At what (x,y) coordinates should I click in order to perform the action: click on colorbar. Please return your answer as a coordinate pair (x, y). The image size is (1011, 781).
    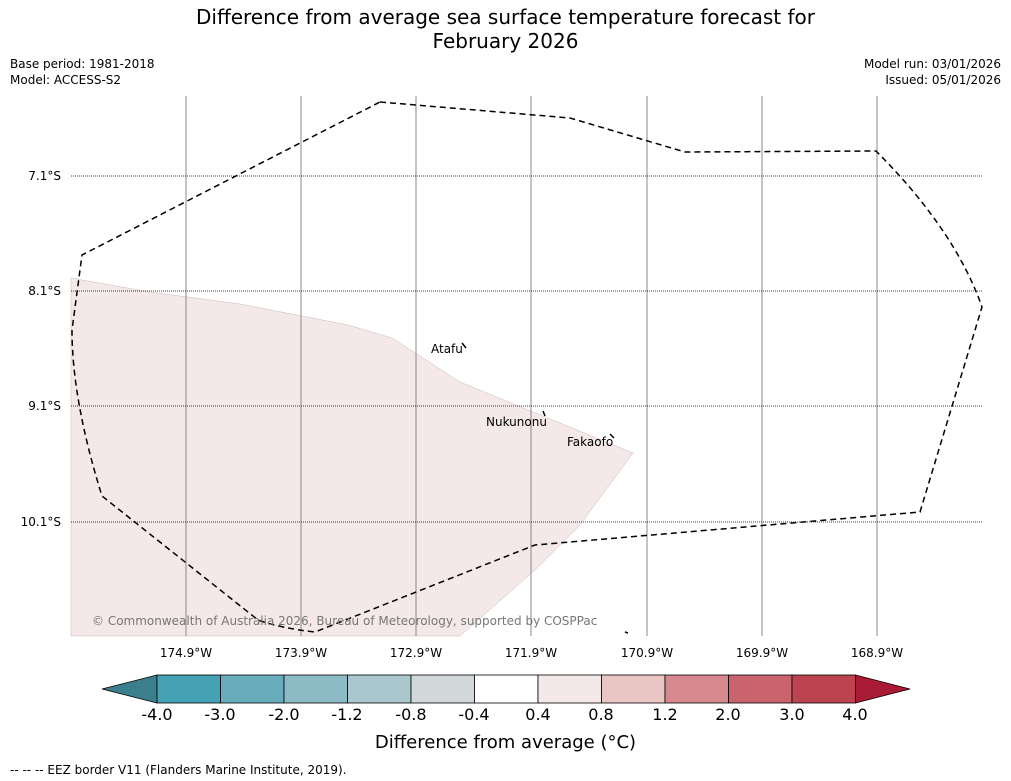
    Looking at the image, I should click on (506, 689).